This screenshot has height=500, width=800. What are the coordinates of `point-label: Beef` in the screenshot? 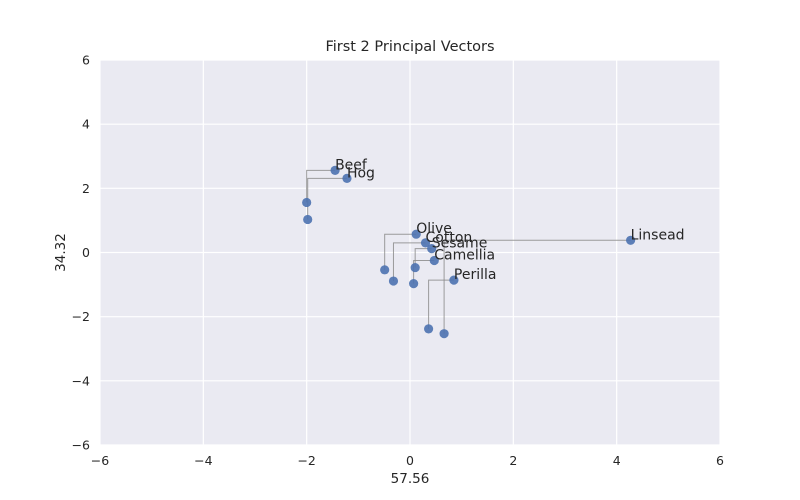 It's located at (351, 165).